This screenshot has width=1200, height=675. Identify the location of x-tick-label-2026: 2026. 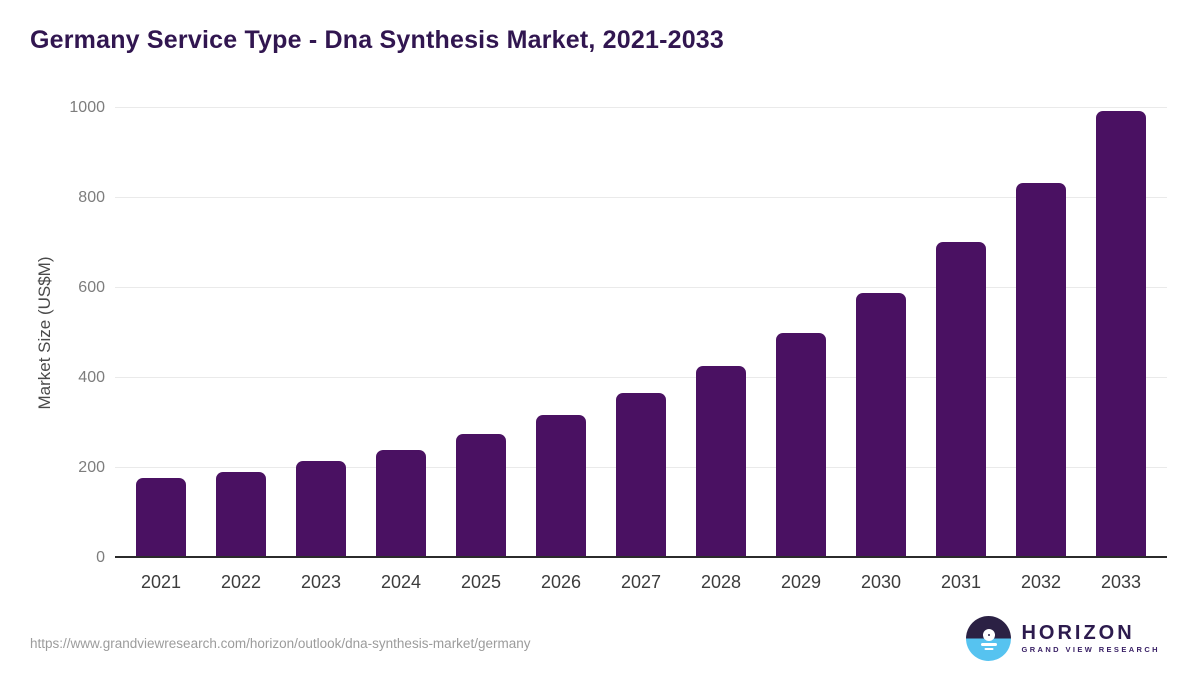
(561, 582).